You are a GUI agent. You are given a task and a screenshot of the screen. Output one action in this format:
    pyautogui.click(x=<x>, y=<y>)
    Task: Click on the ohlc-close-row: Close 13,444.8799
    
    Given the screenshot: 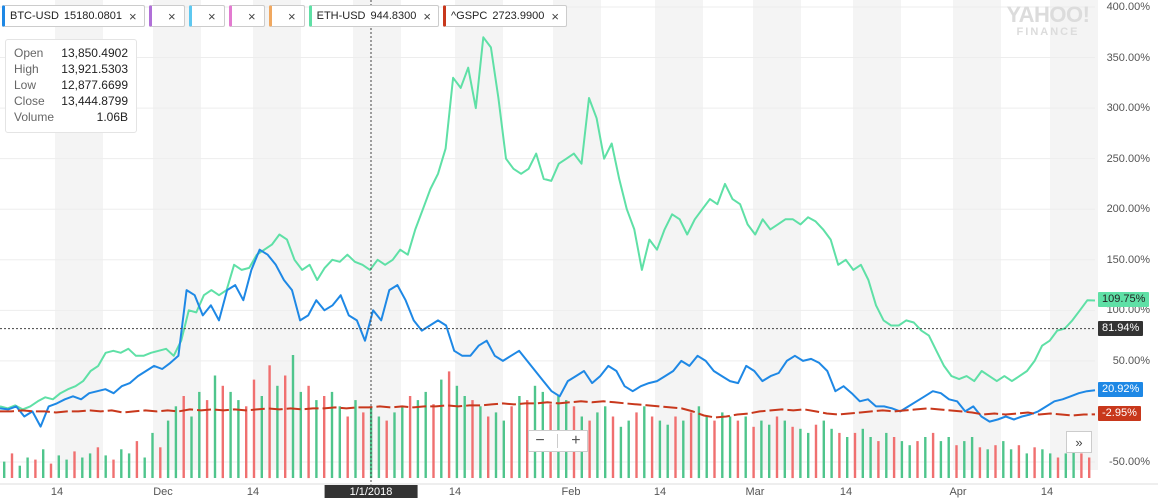 What is the action you would take?
    pyautogui.click(x=71, y=101)
    